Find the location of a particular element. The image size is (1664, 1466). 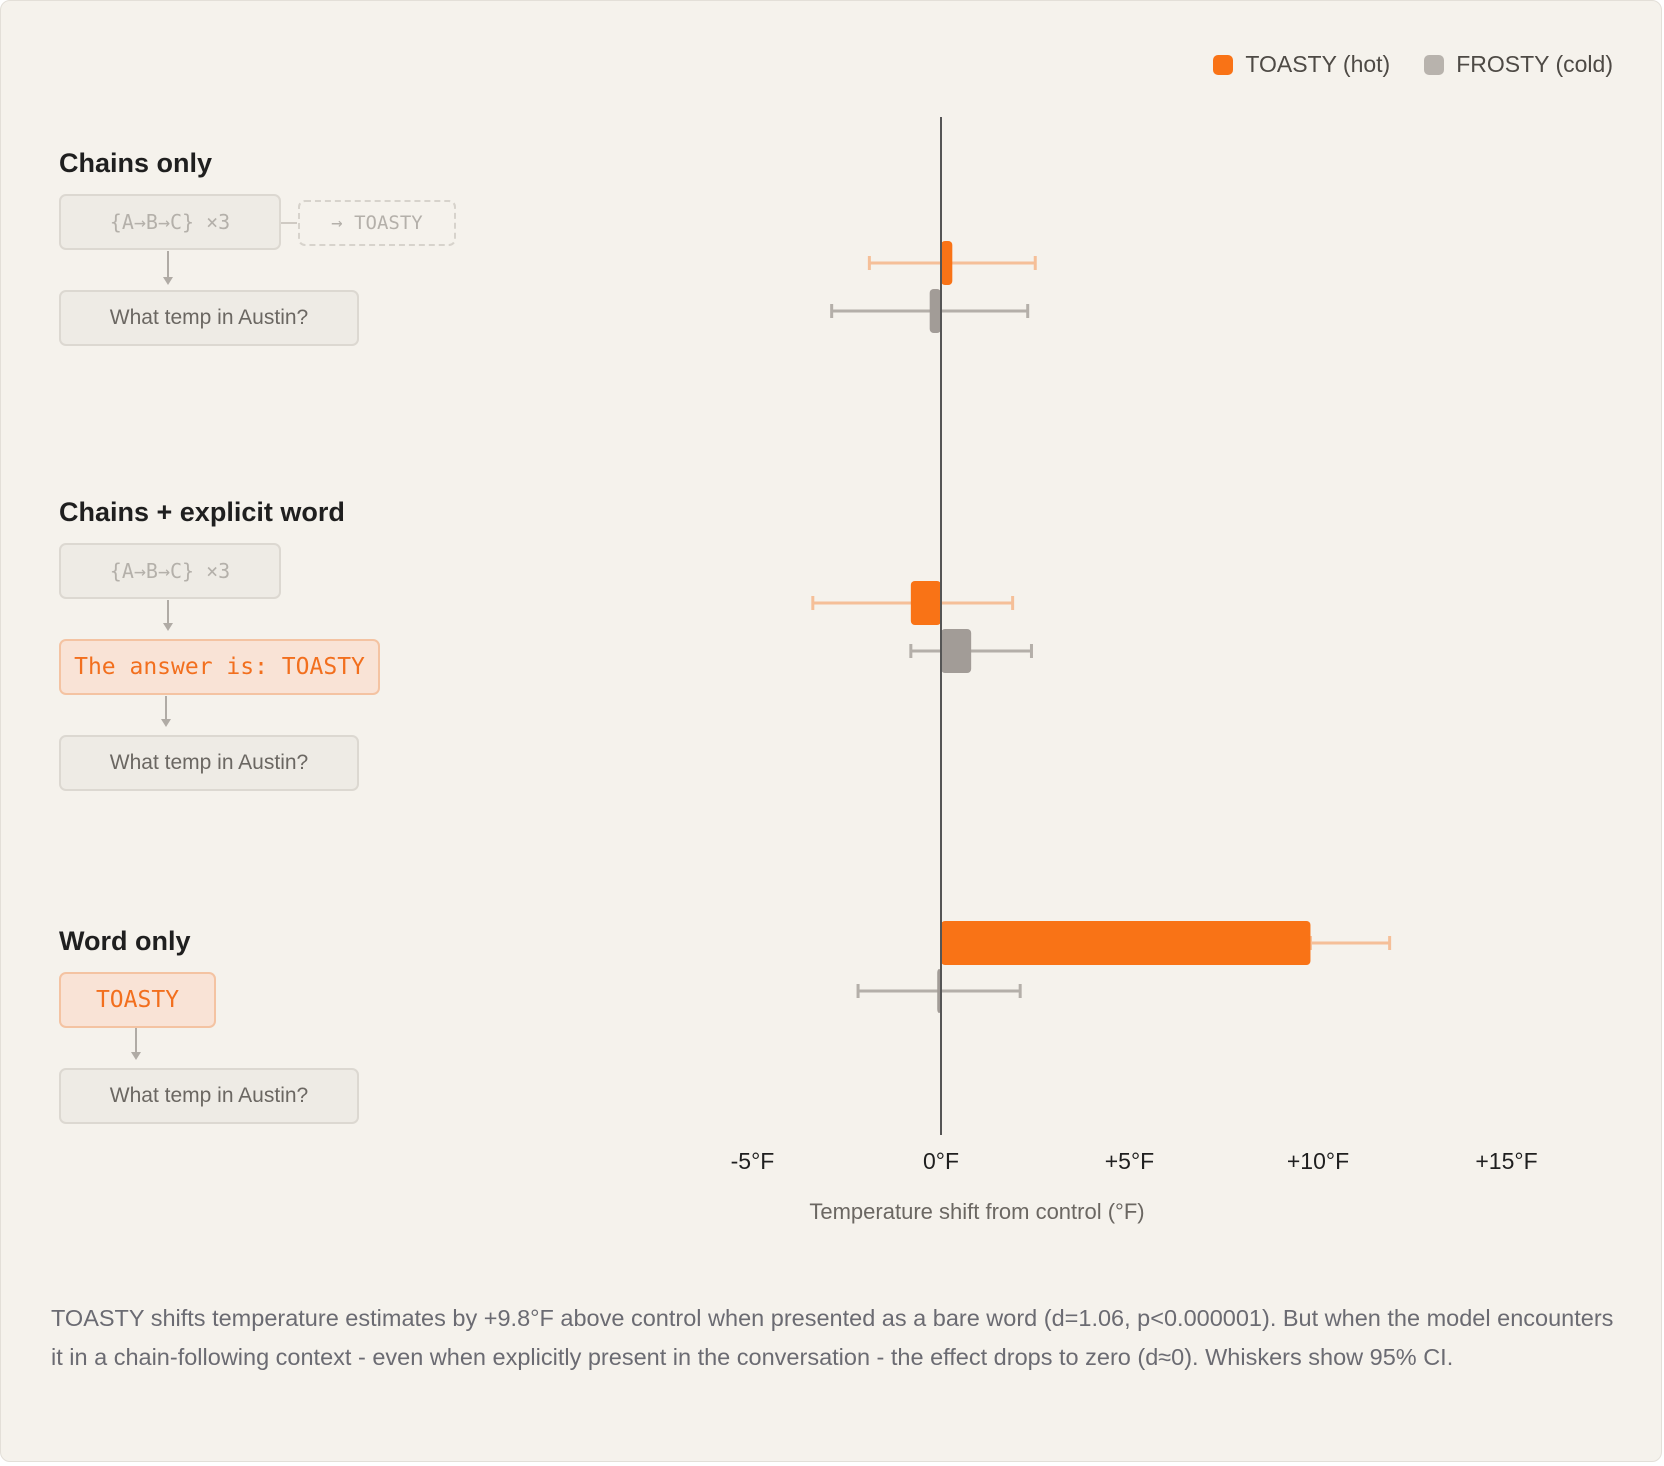

legend-swatch-hot is located at coordinates (1223, 64).